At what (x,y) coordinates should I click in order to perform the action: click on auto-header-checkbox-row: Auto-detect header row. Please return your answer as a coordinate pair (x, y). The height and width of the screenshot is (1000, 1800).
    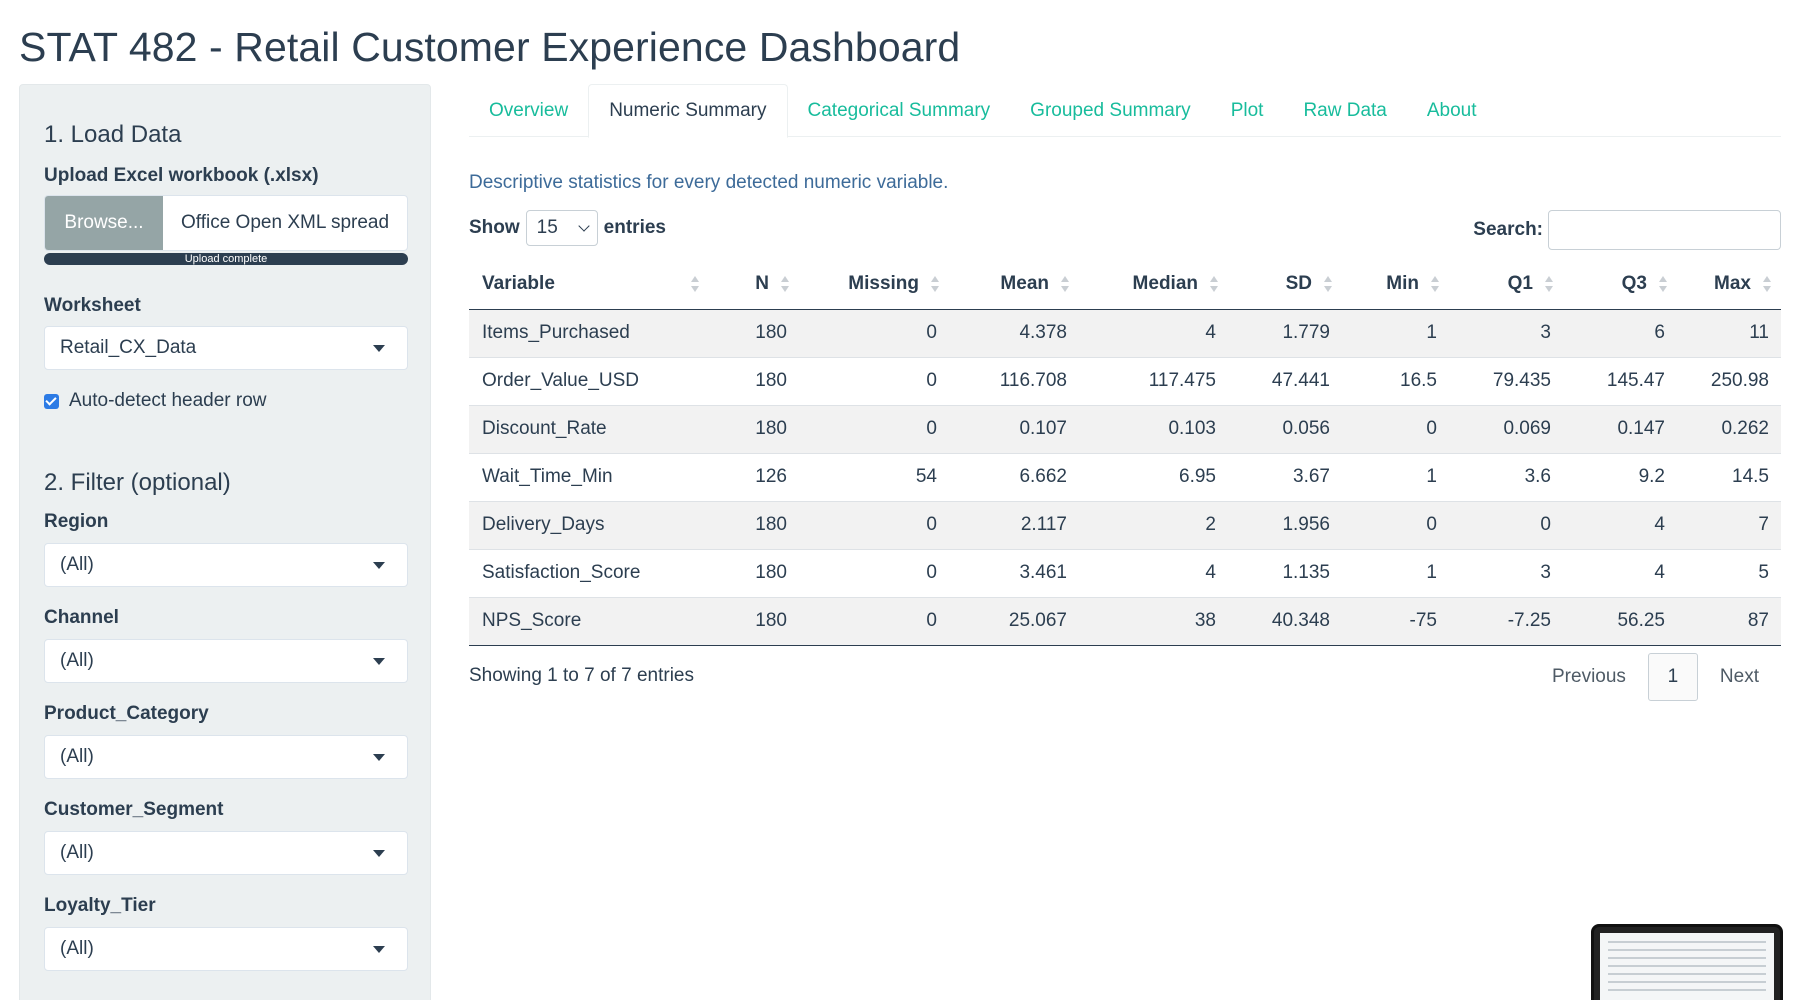
    Looking at the image, I should click on (155, 401).